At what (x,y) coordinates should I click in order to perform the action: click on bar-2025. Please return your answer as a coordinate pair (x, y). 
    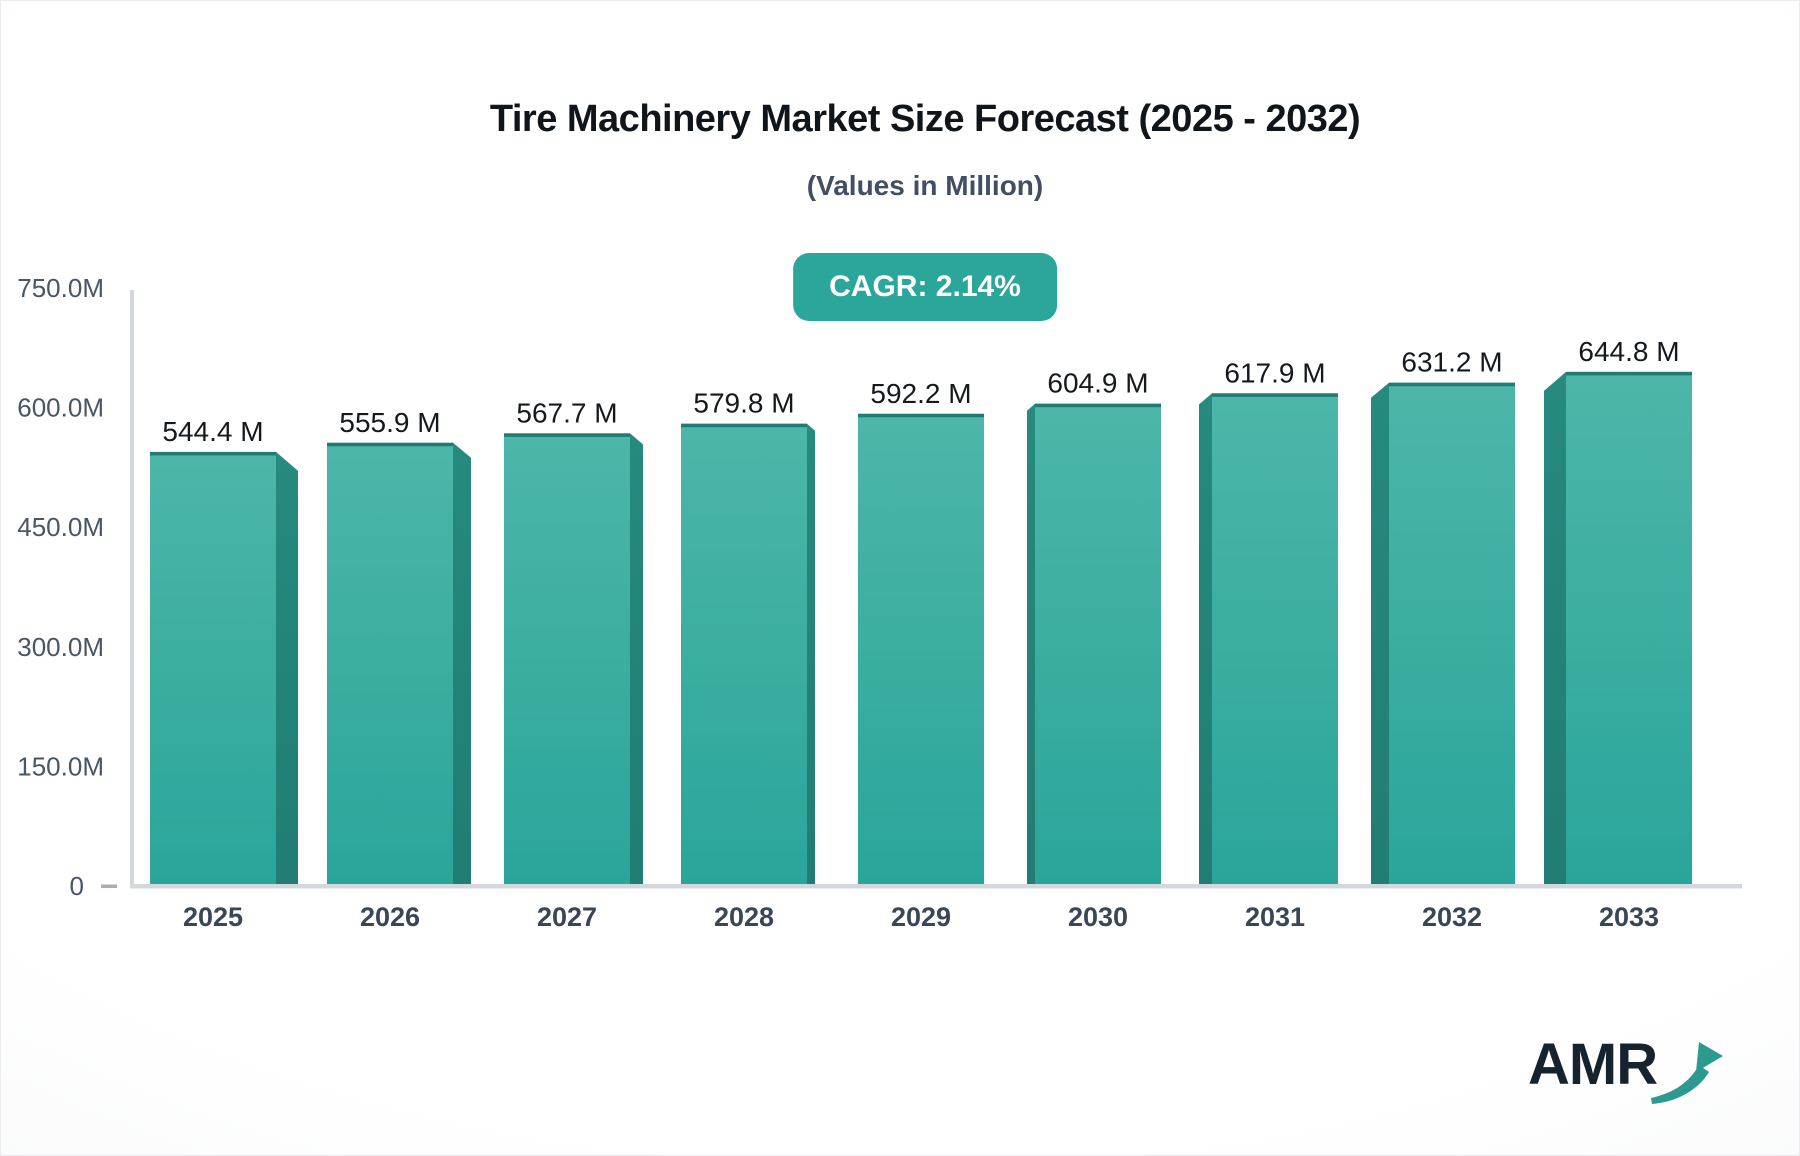
    Looking at the image, I should click on (224, 668).